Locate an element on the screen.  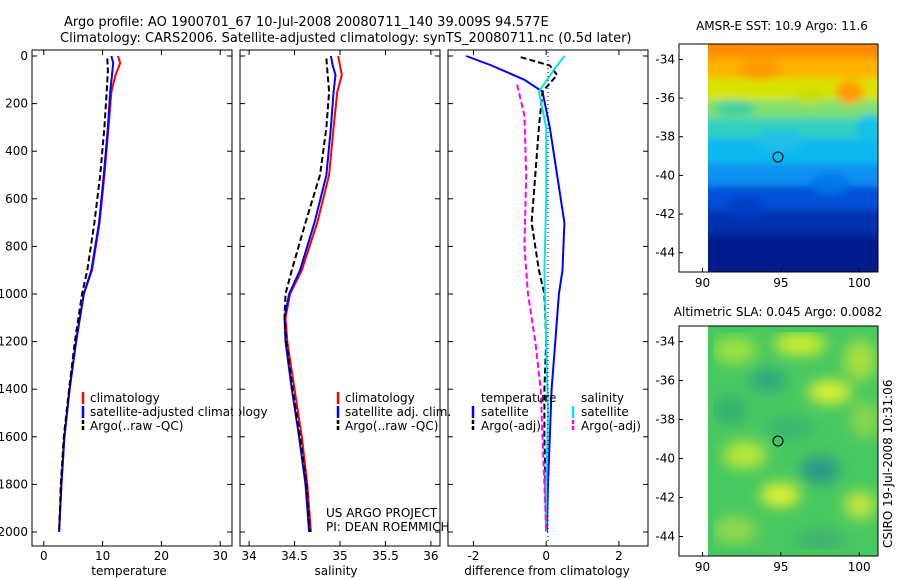
sla-heatmap is located at coordinates (793, 441).